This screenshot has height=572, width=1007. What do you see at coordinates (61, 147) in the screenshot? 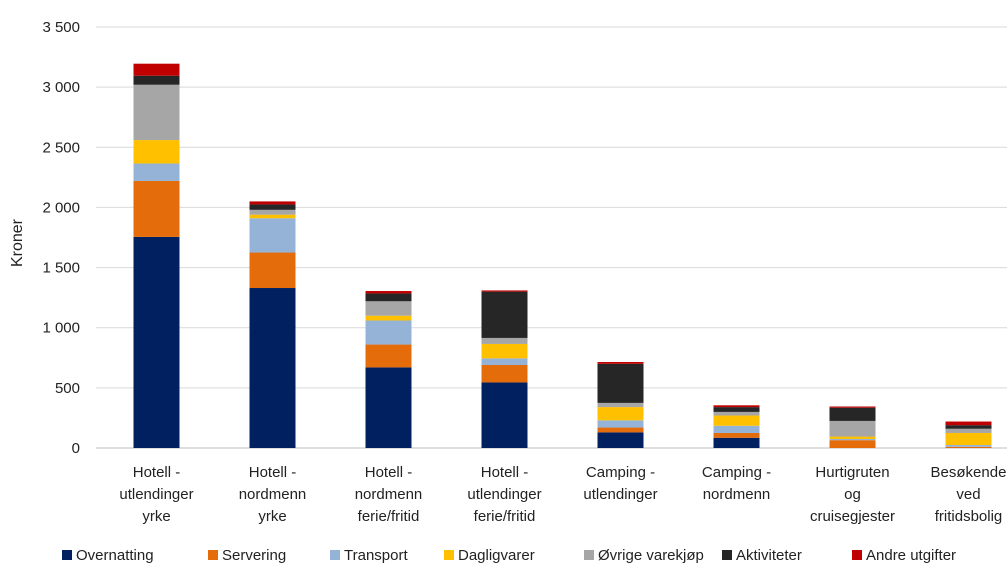
I see `y-tick-label: 2 500` at bounding box center [61, 147].